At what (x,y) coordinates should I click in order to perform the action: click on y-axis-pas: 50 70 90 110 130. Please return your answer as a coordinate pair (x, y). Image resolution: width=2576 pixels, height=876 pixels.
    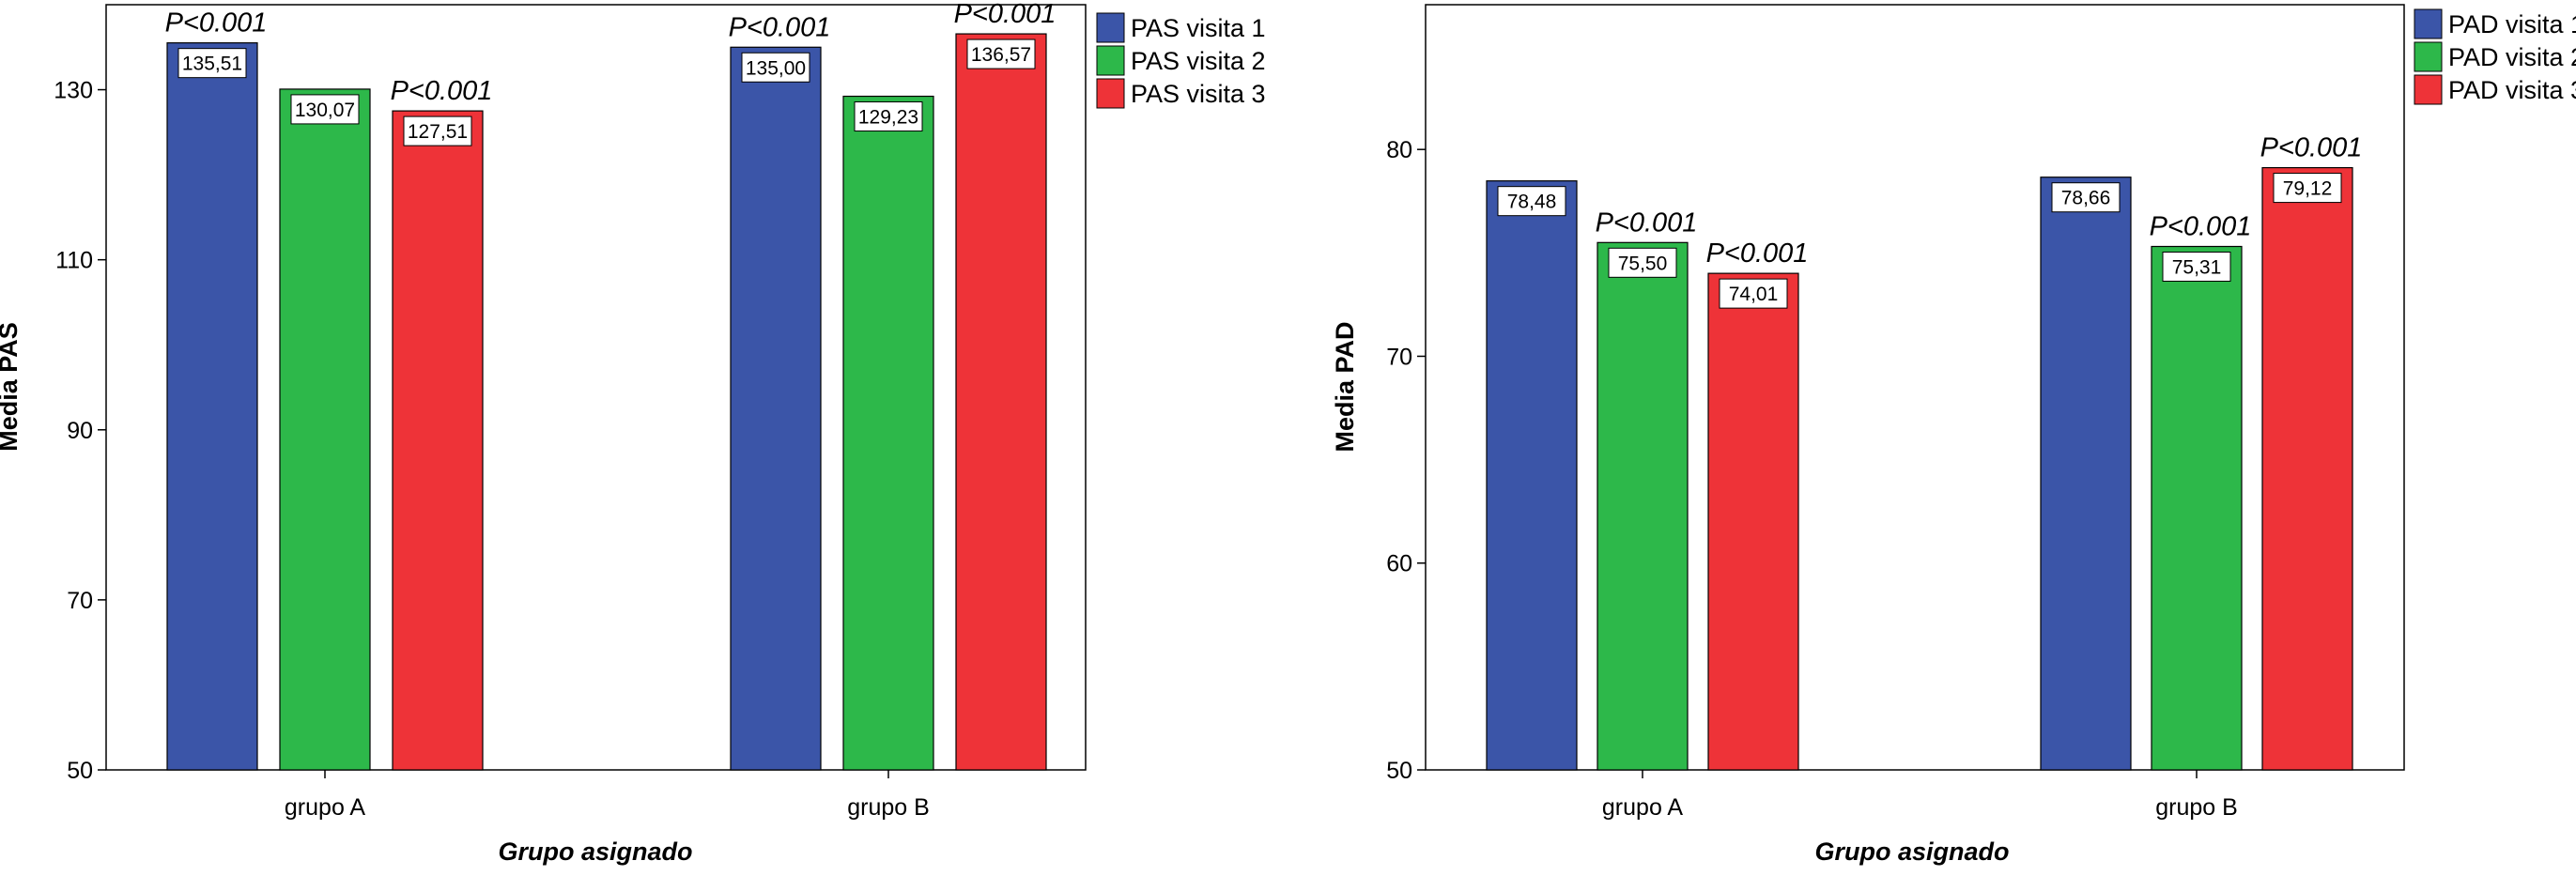
    Looking at the image, I should click on (80, 431).